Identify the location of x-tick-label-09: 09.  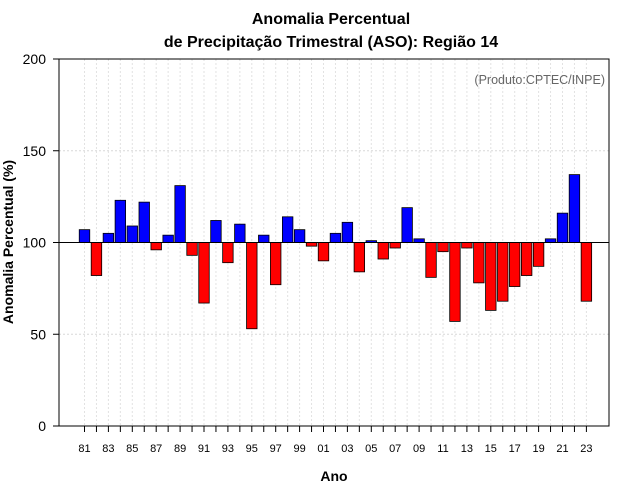
(419, 449).